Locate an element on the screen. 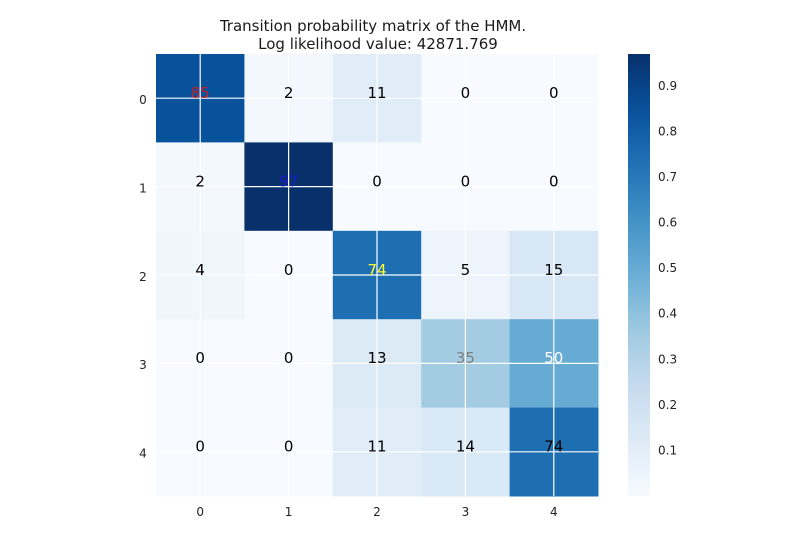  colorbar-tick-label: 0.2 is located at coordinates (667, 405).